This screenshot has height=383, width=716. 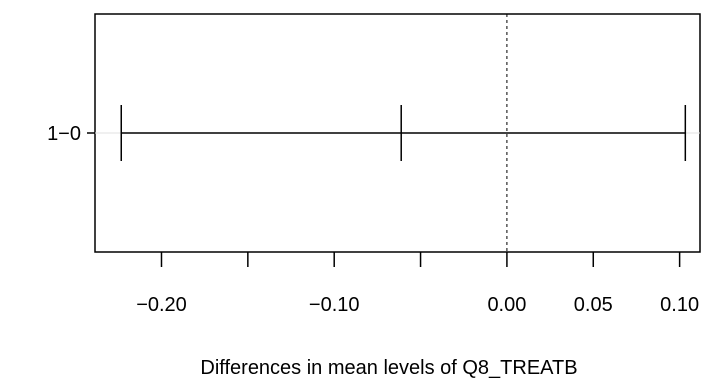 What do you see at coordinates (417, 284) in the screenshot?
I see `x-axis: −0.20 −0.10 0.00 0.05 0.10` at bounding box center [417, 284].